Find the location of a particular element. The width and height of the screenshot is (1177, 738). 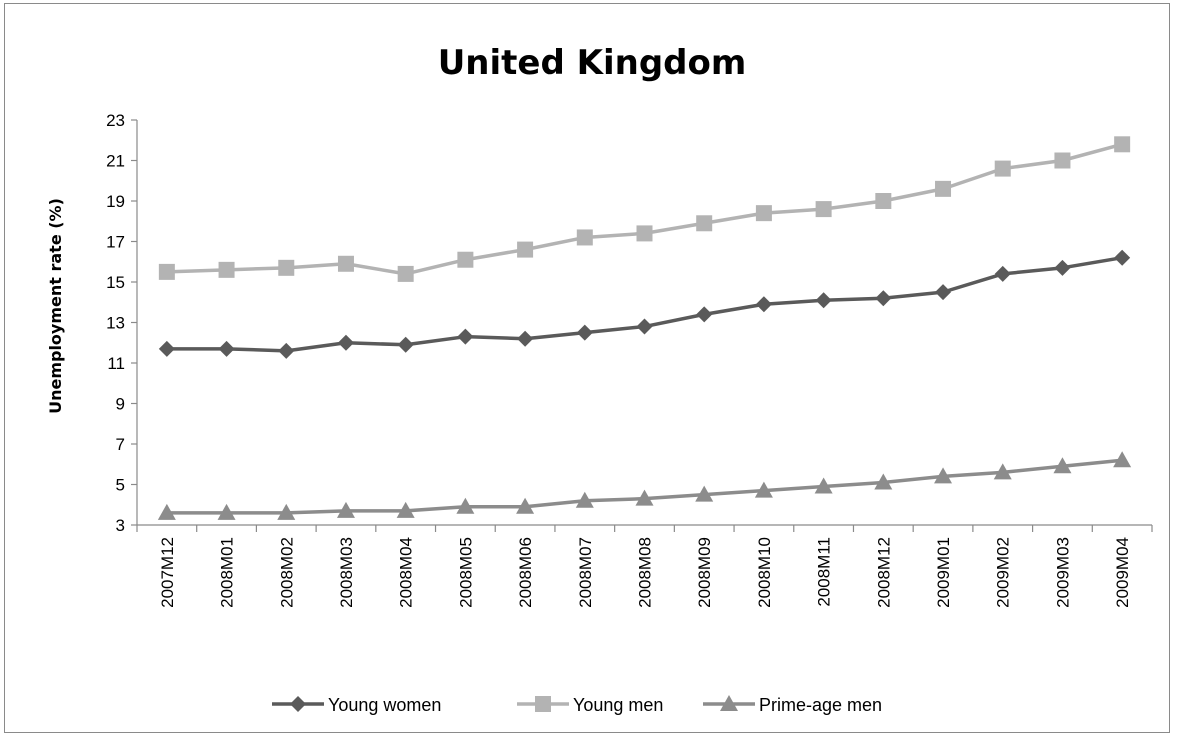

legend-label-young-women: Young women is located at coordinates (384, 705).